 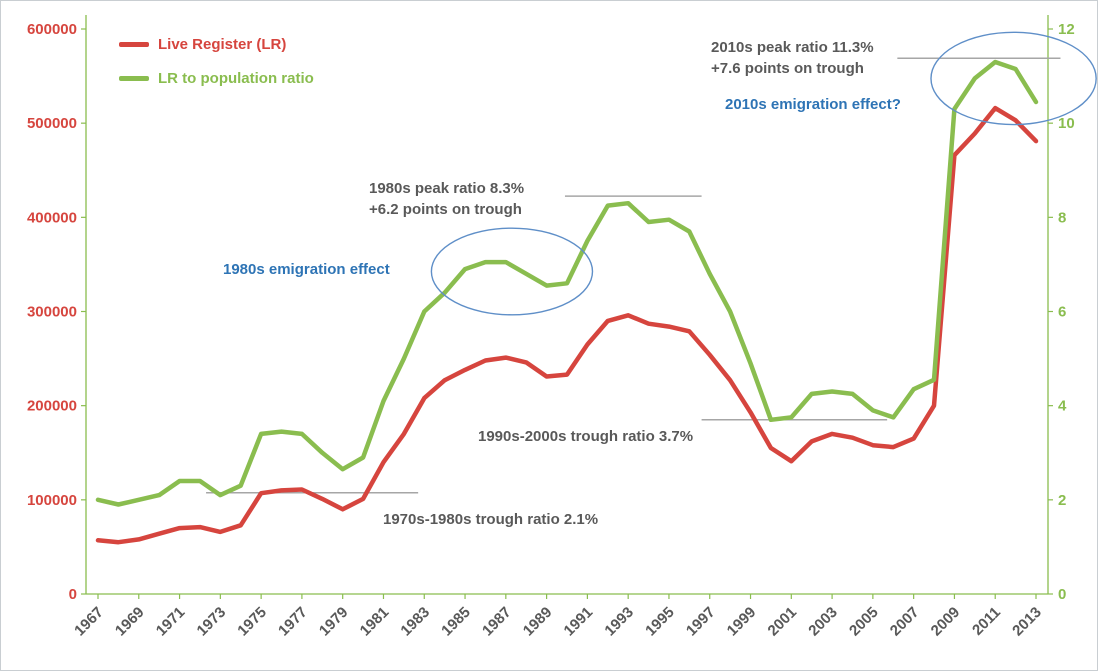 What do you see at coordinates (293, 622) in the screenshot?
I see `x-axis-tick-label: 1977` at bounding box center [293, 622].